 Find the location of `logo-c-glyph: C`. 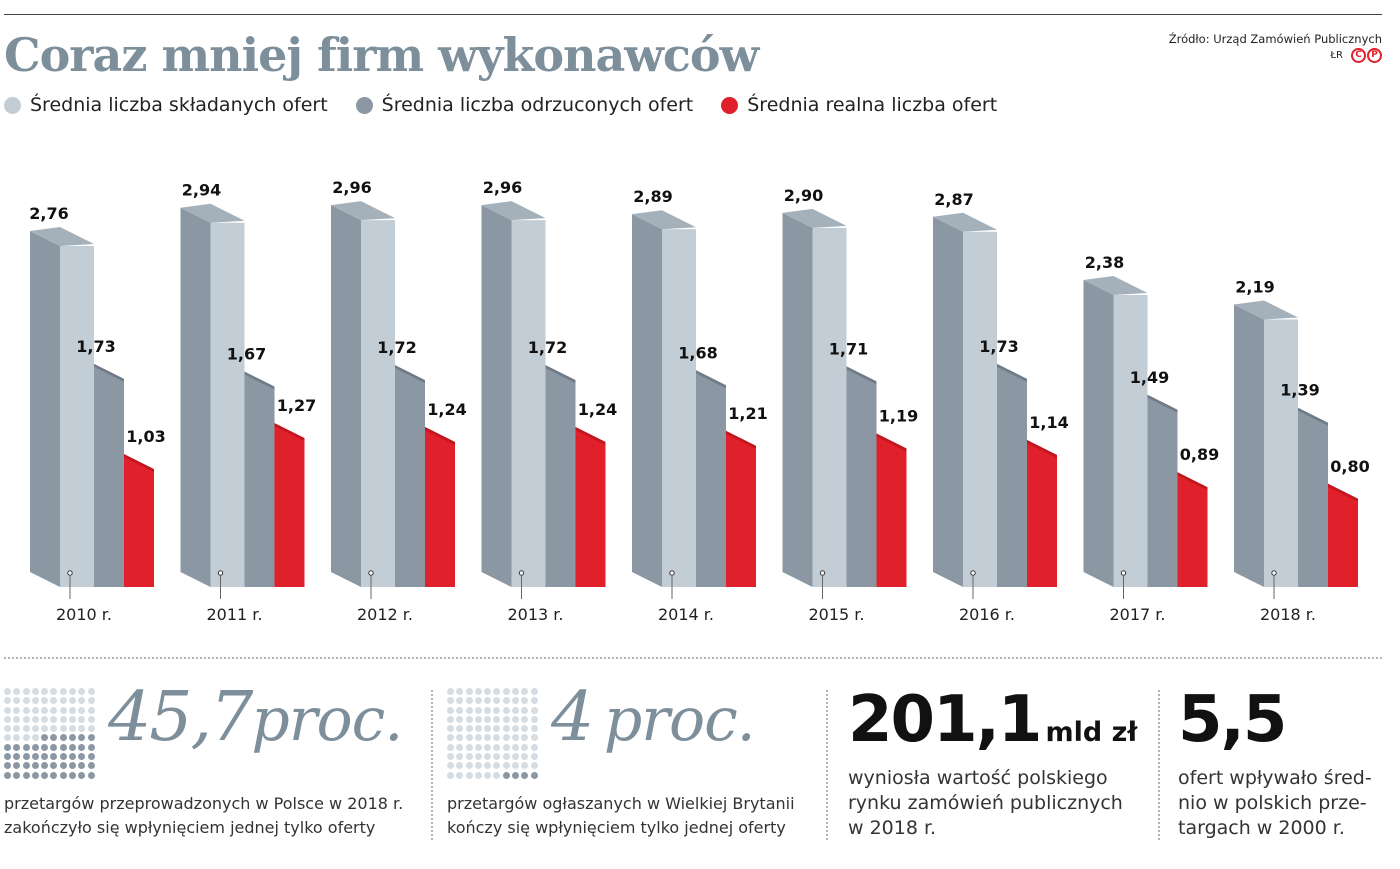

logo-c-glyph: C is located at coordinates (1358, 55).